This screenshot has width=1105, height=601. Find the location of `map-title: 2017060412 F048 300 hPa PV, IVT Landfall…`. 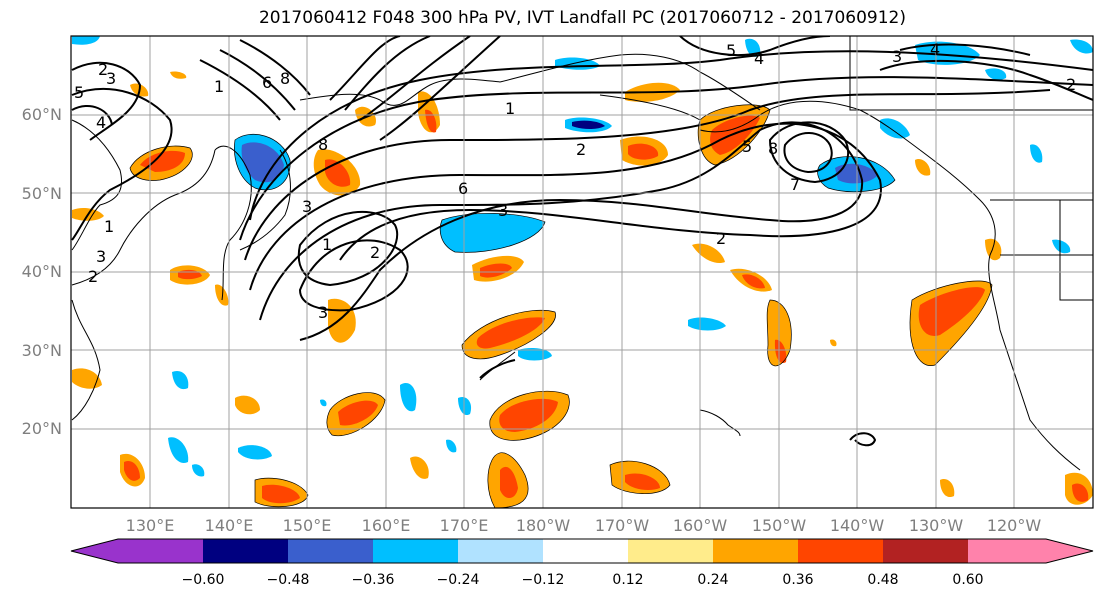

map-title: 2017060412 F048 300 hPa PV, IVT Landfall… is located at coordinates (582, 18).